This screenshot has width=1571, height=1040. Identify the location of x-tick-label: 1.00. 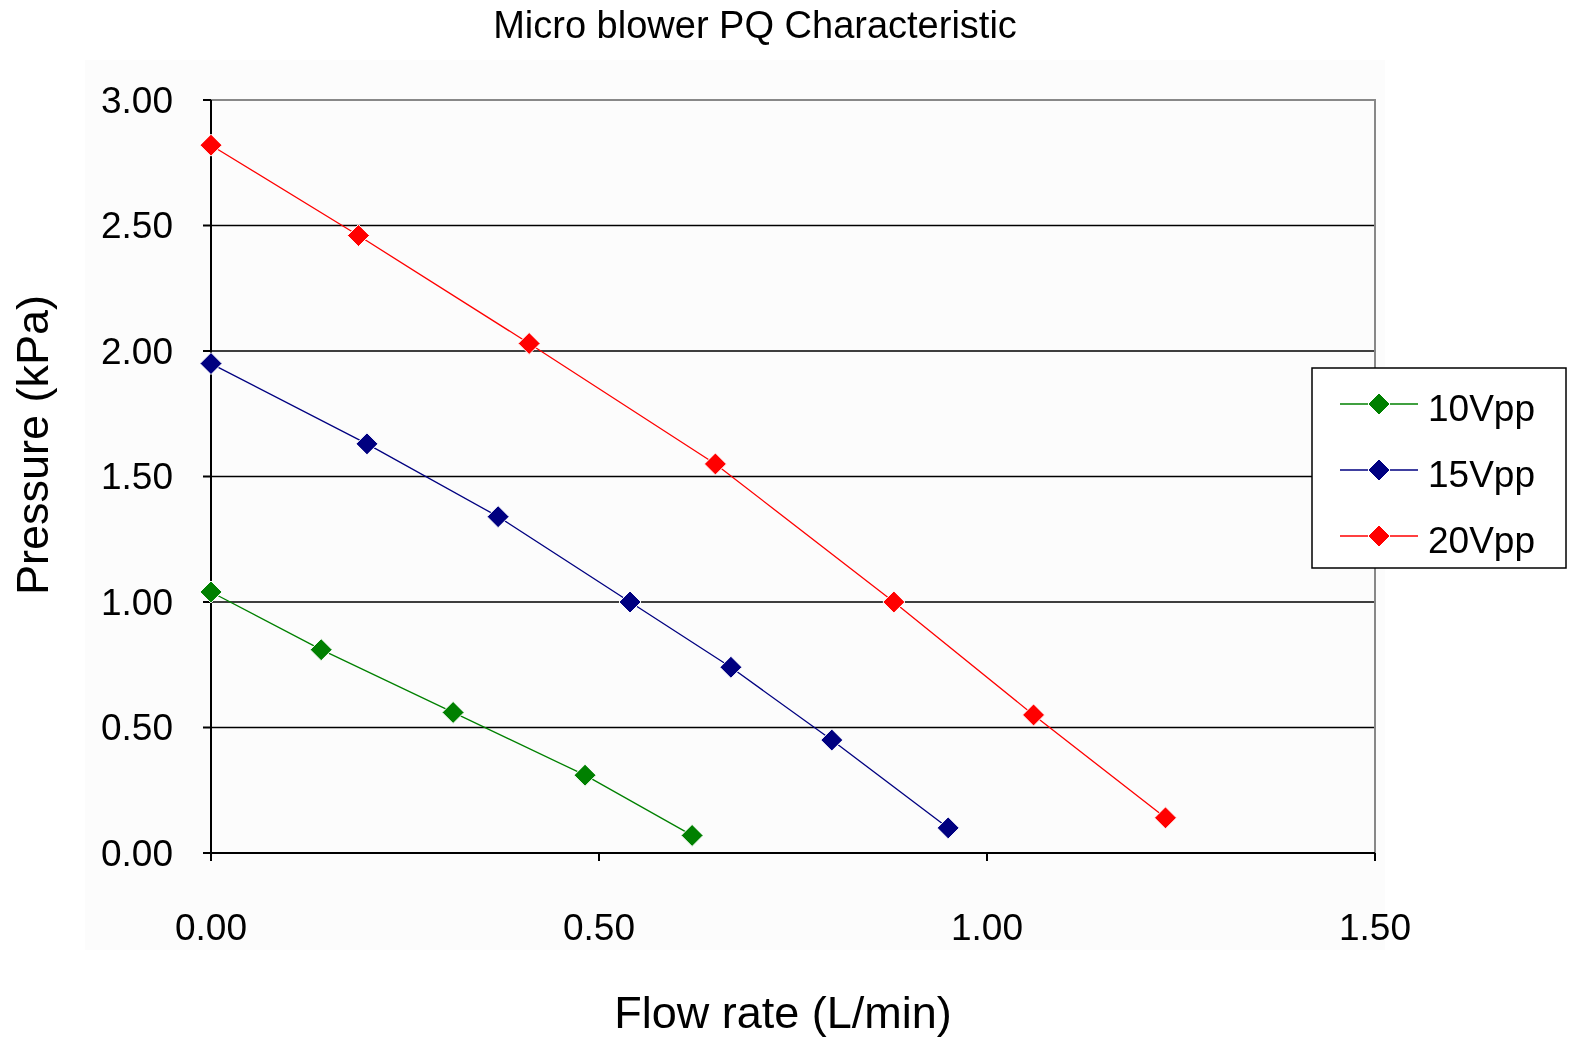
(987, 927).